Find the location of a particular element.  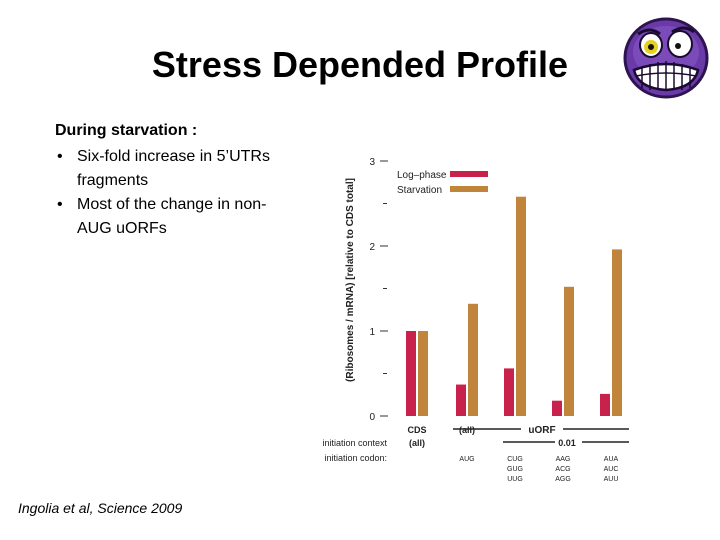

bullet-item: • Most of the change in non-AUG uORFs is located at coordinates (162, 217).